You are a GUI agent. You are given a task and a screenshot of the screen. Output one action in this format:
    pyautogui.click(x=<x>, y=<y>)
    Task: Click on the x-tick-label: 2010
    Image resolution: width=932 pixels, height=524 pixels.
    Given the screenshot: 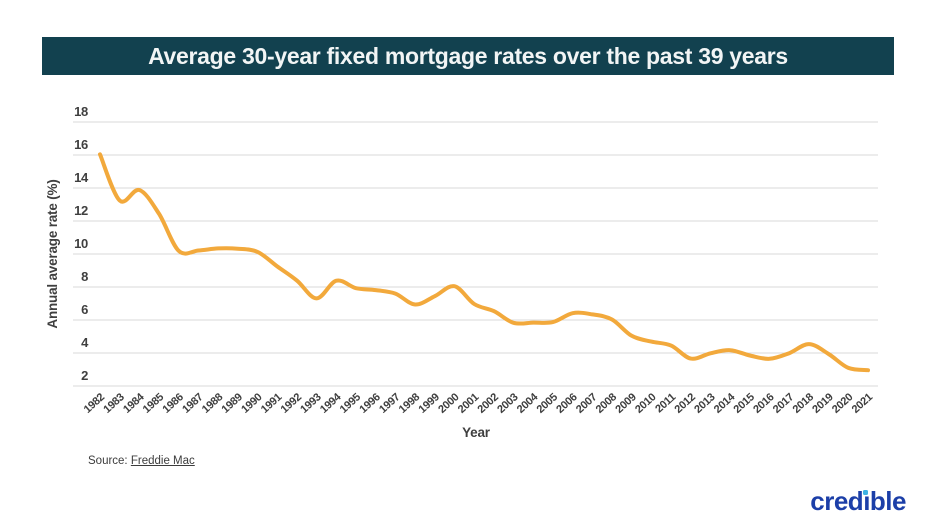 What is the action you would take?
    pyautogui.click(x=645, y=403)
    